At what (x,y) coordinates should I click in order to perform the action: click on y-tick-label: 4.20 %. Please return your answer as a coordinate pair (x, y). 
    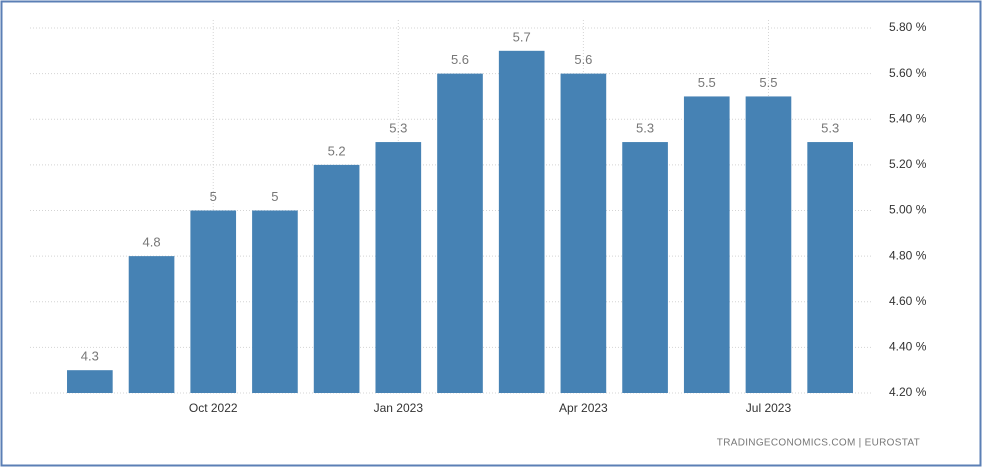
    Looking at the image, I should click on (908, 392).